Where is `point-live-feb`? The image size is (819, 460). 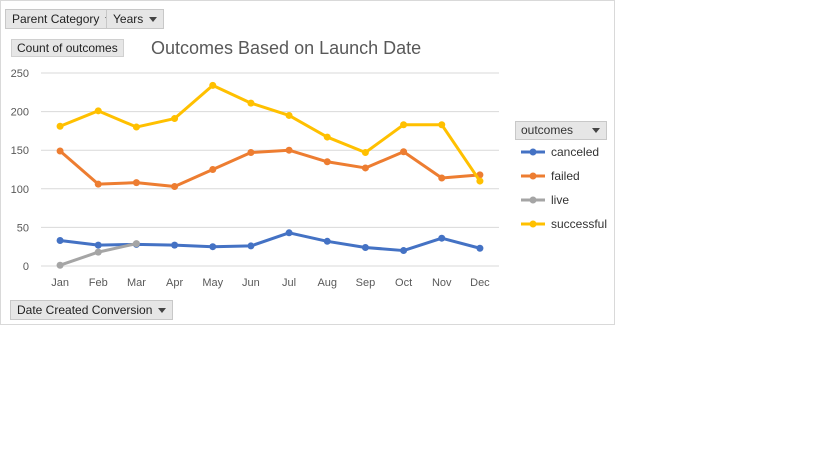 point-live-feb is located at coordinates (98, 252).